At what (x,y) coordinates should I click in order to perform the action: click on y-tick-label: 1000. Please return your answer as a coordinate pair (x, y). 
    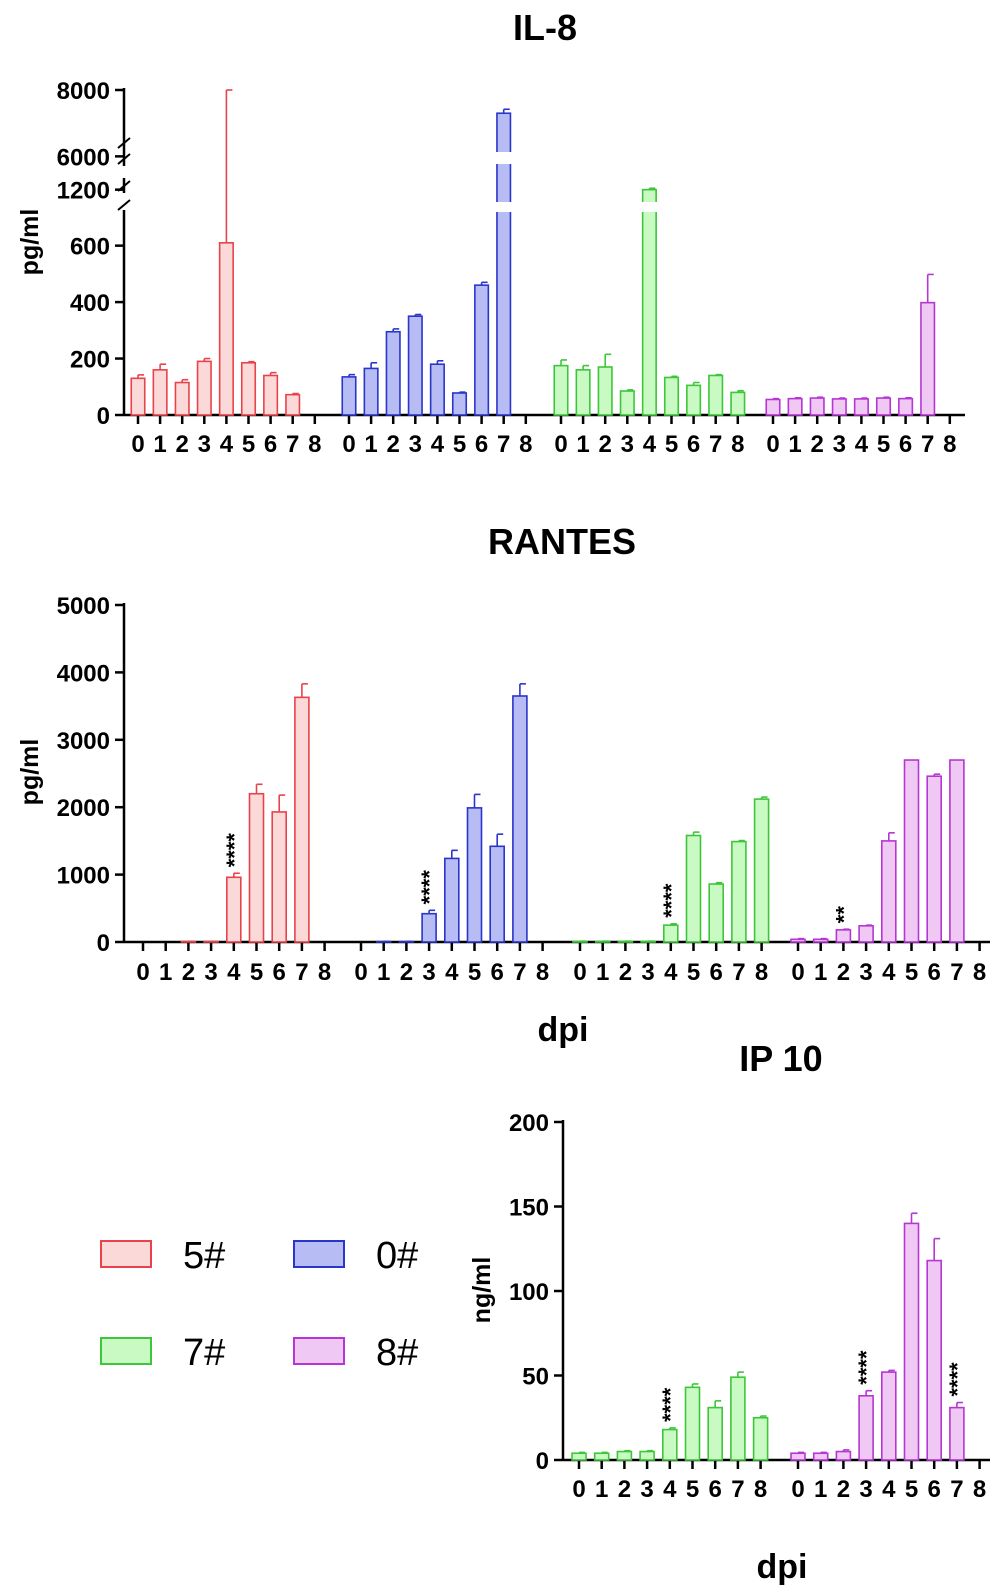
    Looking at the image, I should click on (83, 876).